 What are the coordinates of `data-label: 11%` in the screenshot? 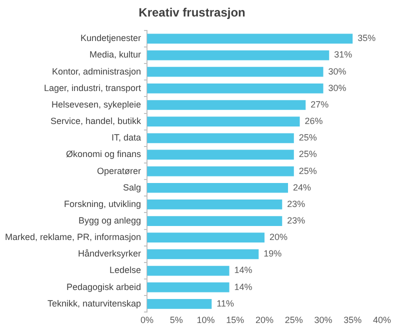 It's located at (225, 303).